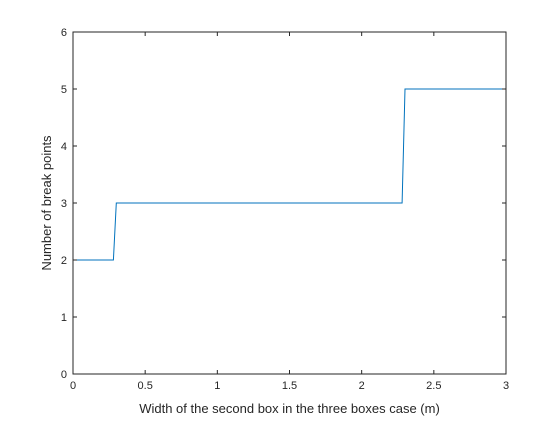 The image size is (560, 425). I want to click on x-tick-label: 0, so click(73, 386).